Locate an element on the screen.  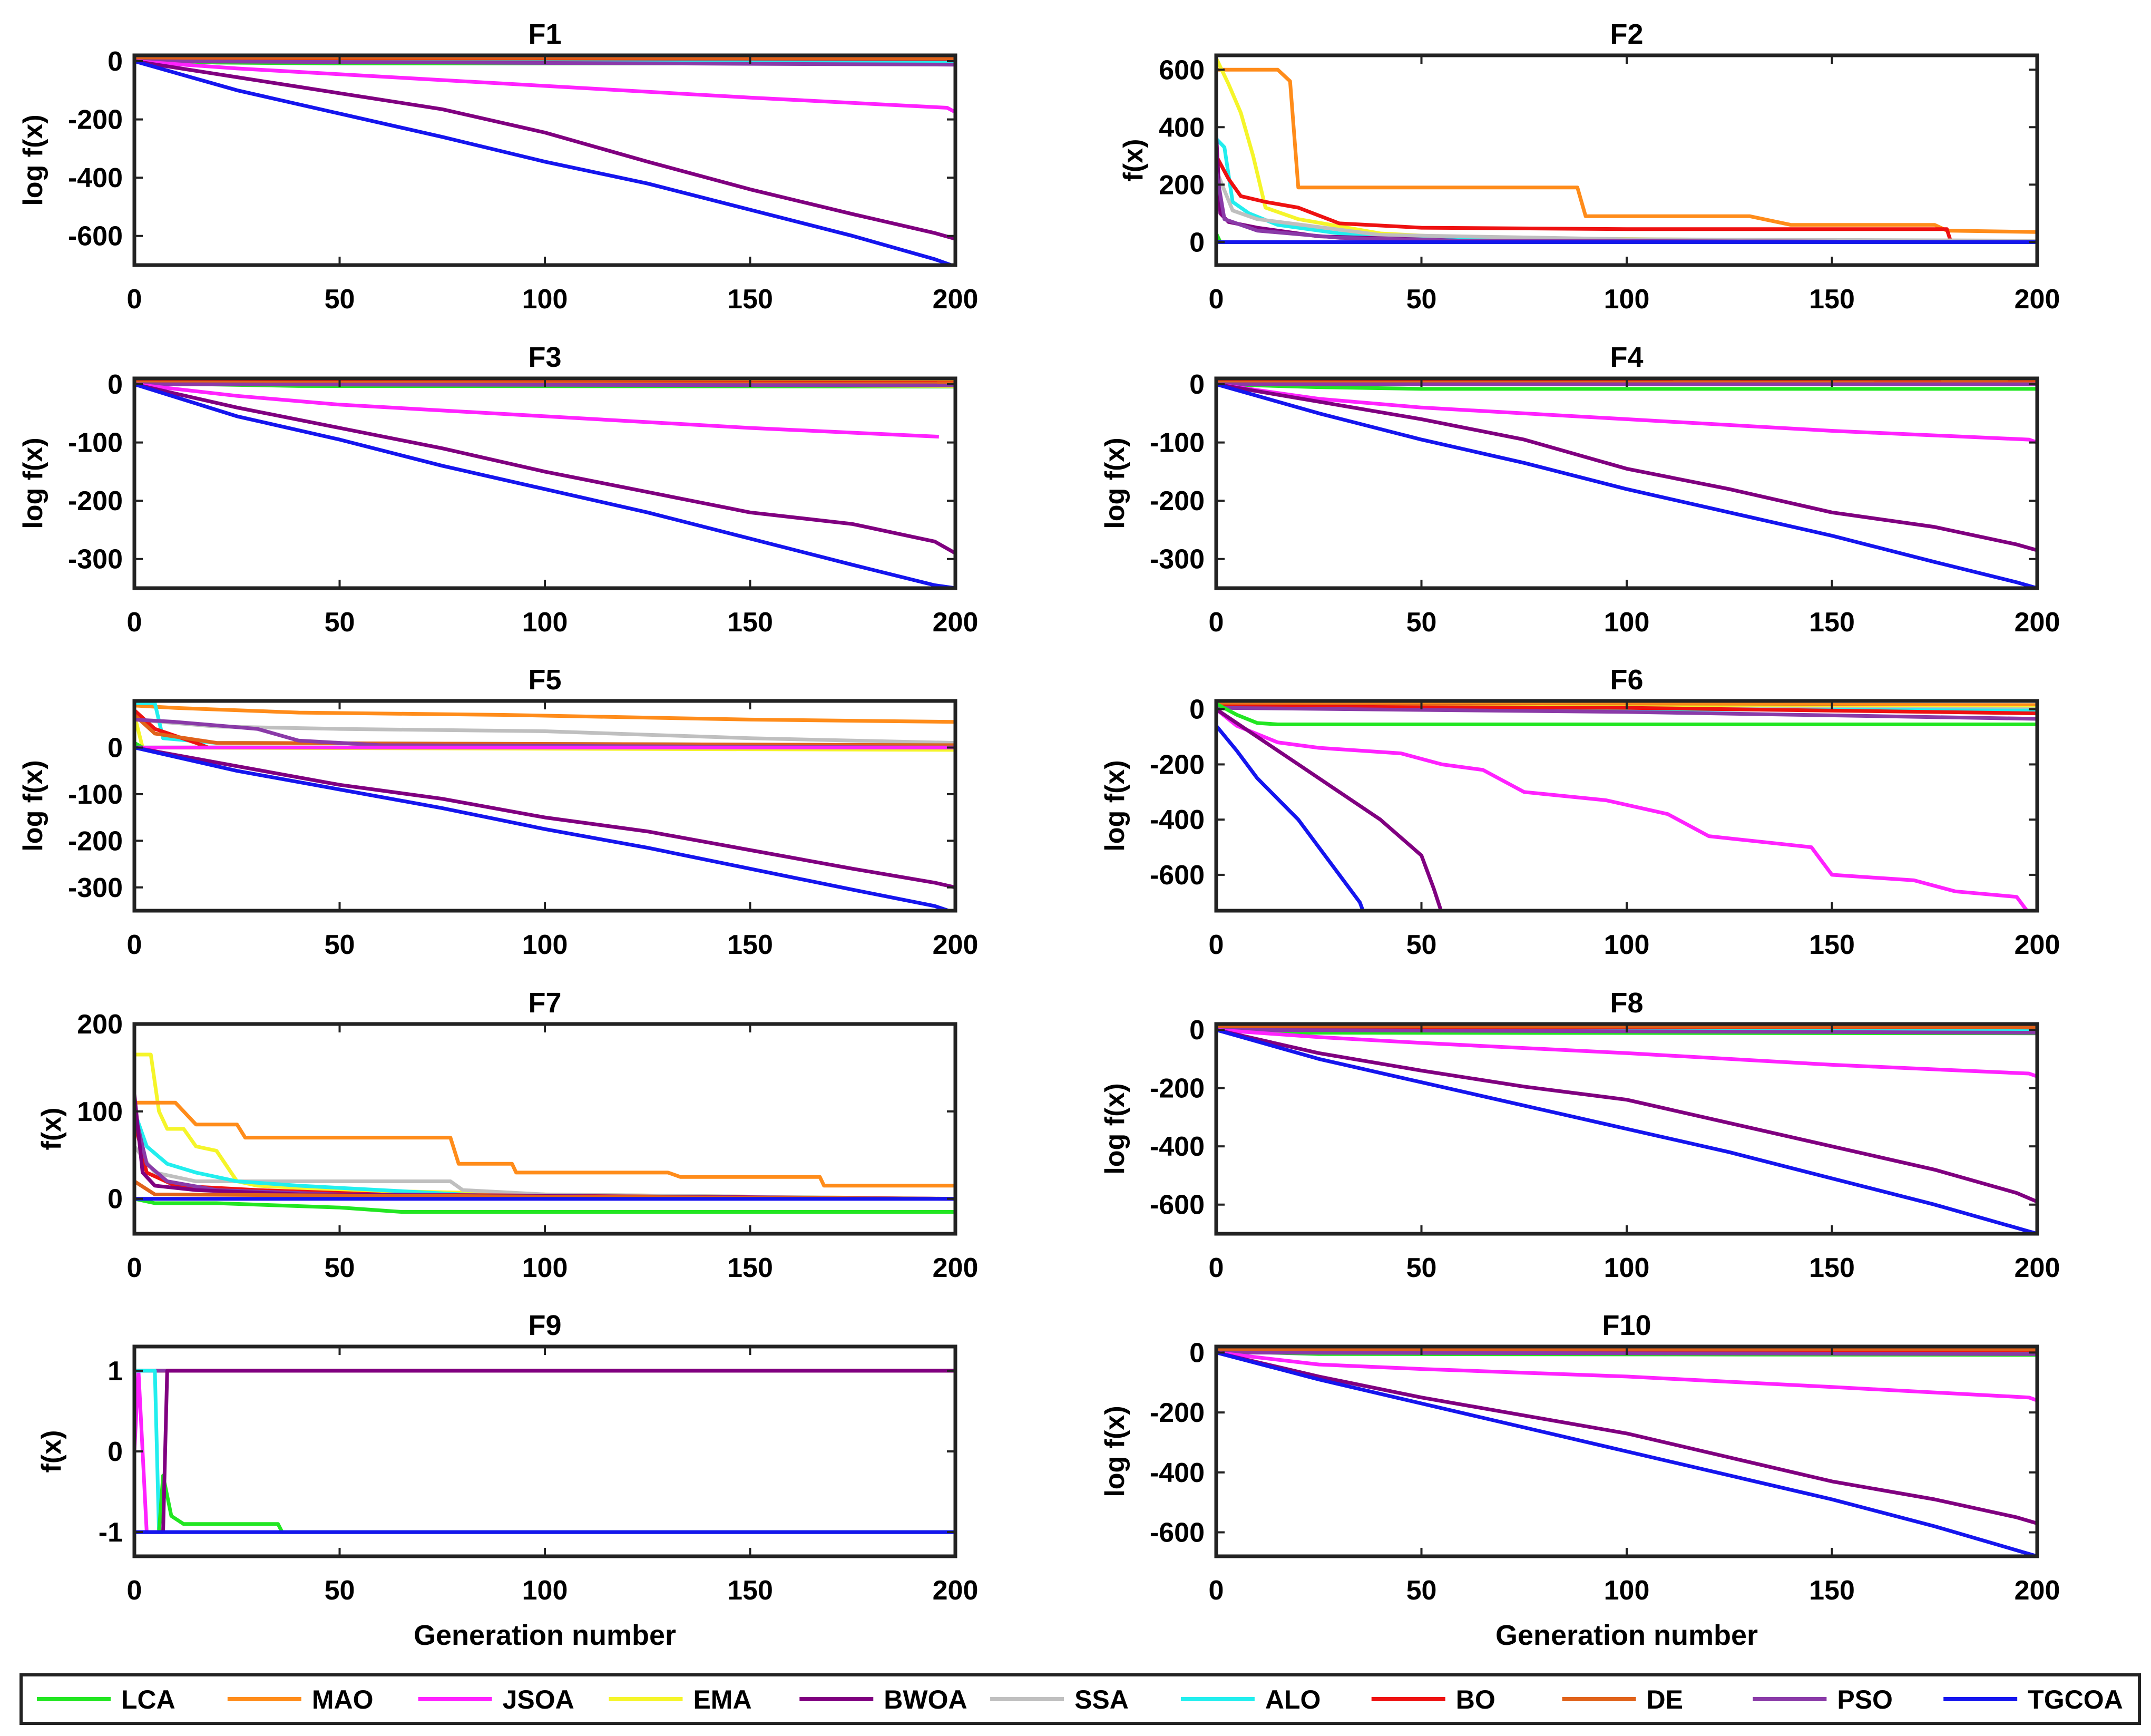
legend-label: DE is located at coordinates (1665, 1699).